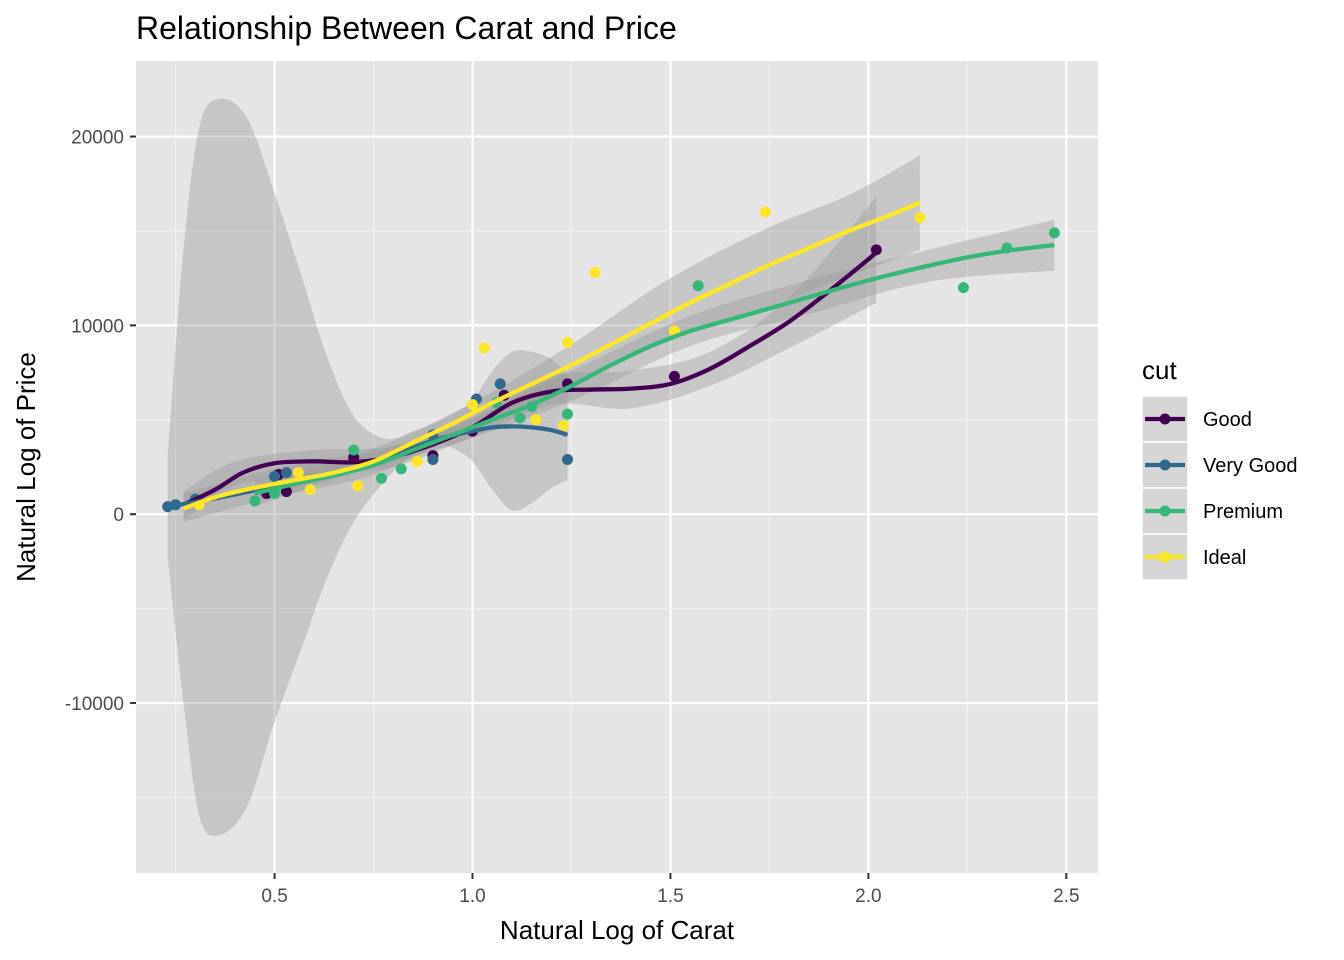  Describe the element at coordinates (1243, 512) in the screenshot. I see `legend-label-premium: Premium` at that location.